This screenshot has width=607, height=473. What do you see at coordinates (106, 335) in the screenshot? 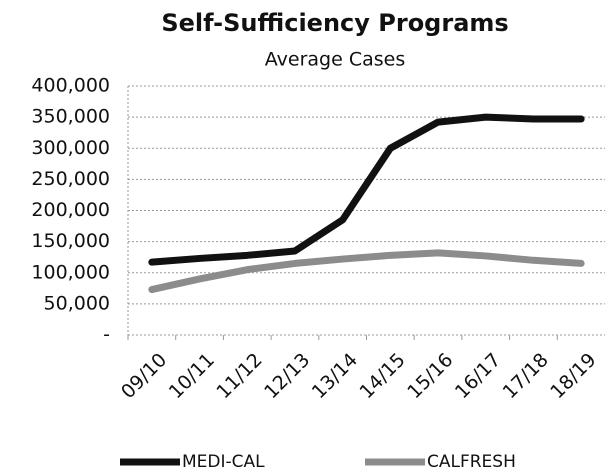
I see `y-tick-label: -` at bounding box center [106, 335].